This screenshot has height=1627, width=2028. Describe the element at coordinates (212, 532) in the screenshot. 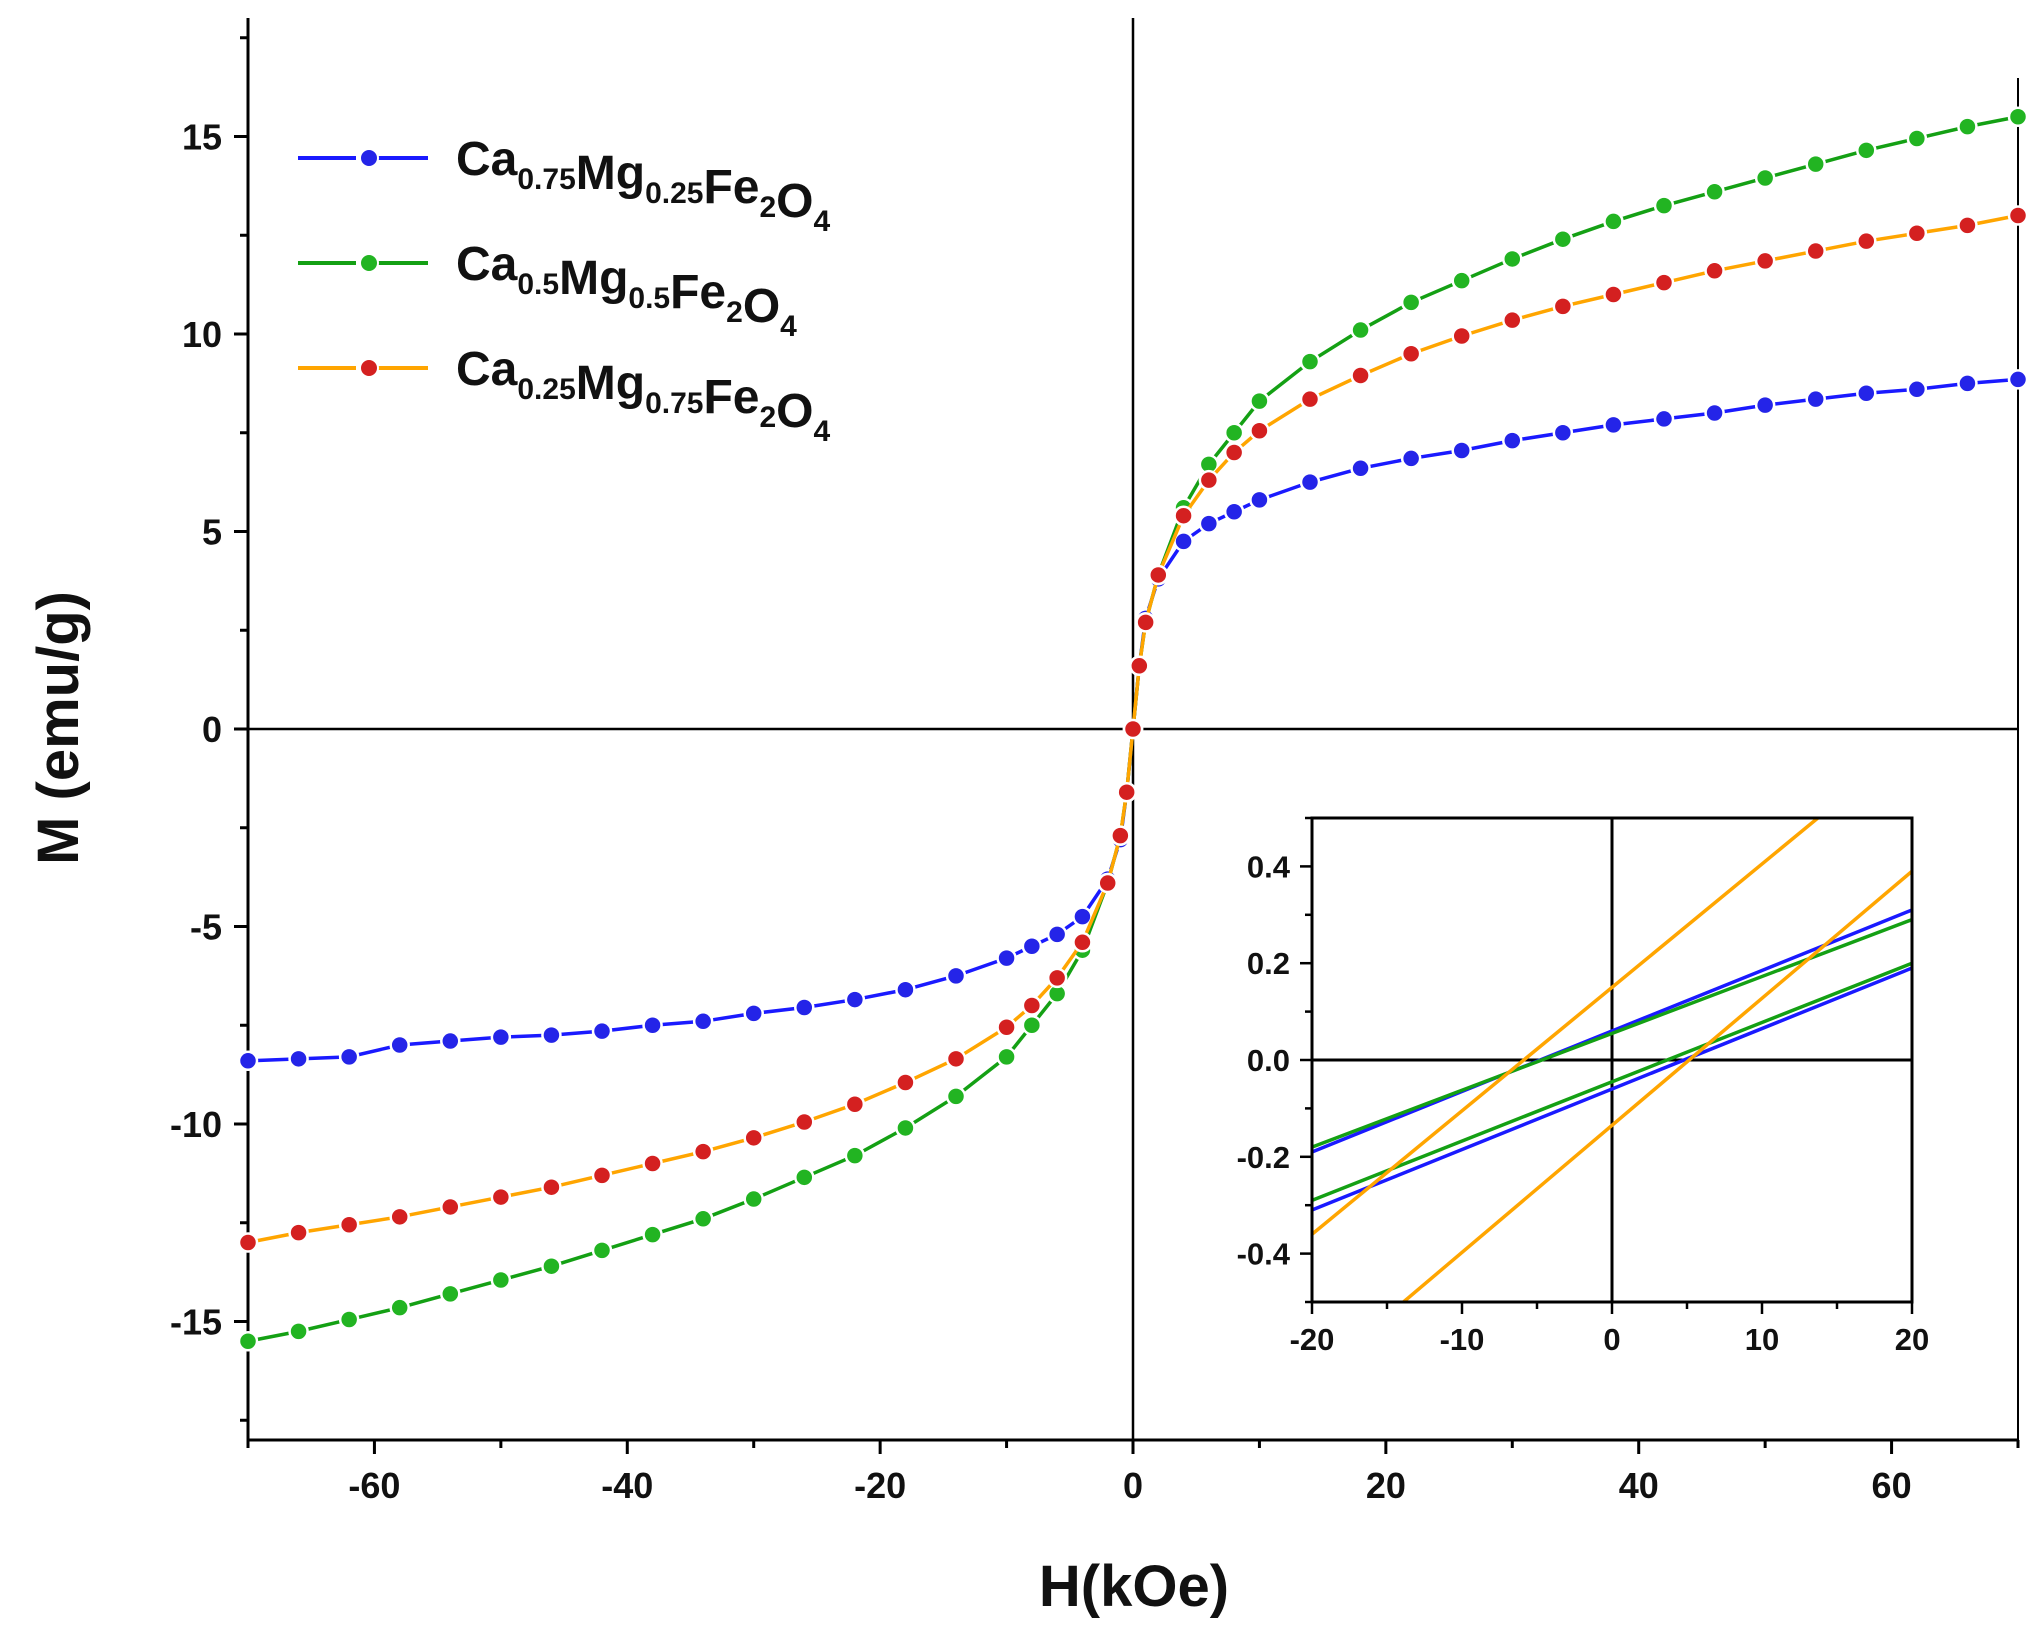

I see `y-tick-label: 5` at that location.